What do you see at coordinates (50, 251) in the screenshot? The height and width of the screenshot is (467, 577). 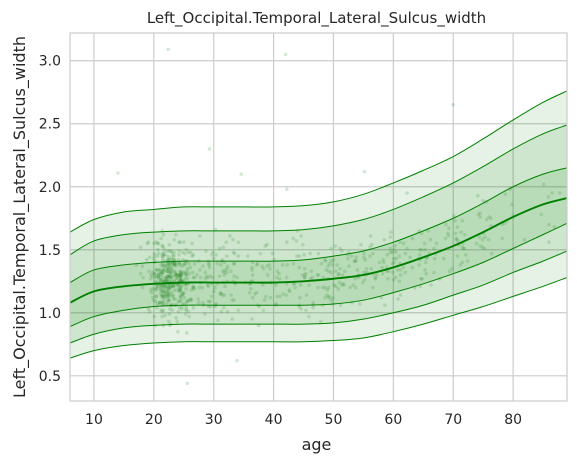 I see `y-tick-label: 1.5` at bounding box center [50, 251].